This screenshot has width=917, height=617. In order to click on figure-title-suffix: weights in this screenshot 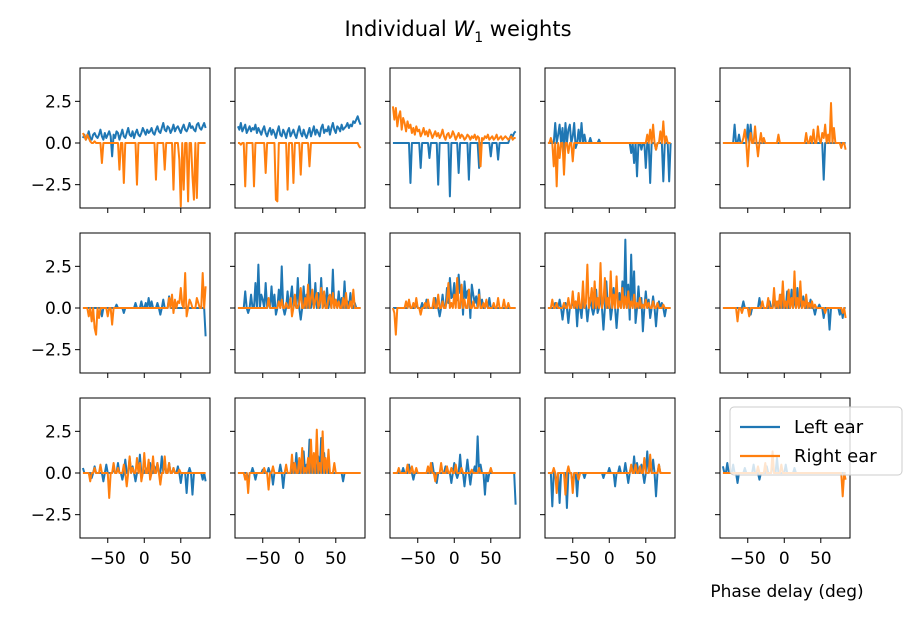, I will do `click(527, 29)`.